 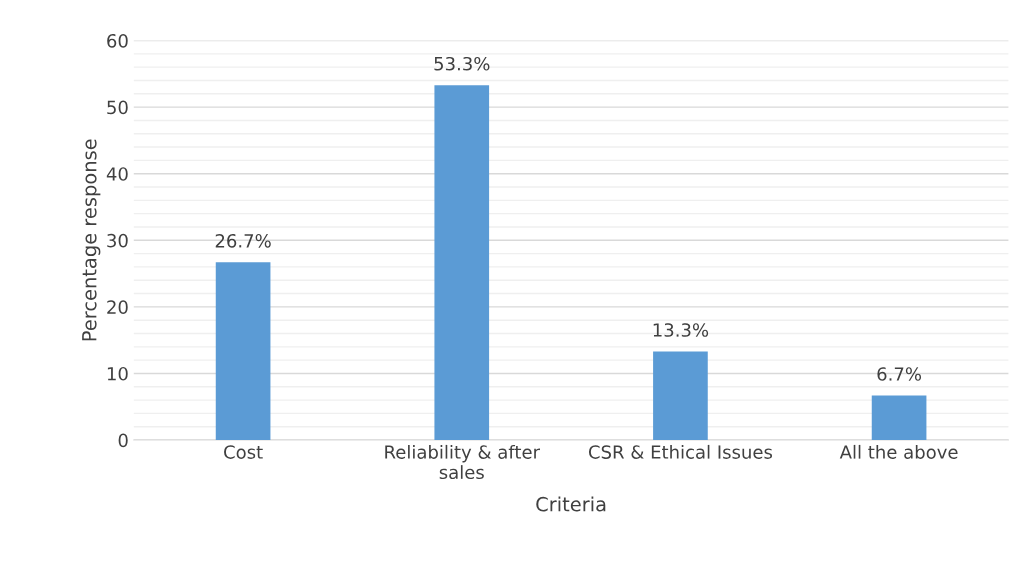 I want to click on x-axis-title: Criteria, so click(x=571, y=504).